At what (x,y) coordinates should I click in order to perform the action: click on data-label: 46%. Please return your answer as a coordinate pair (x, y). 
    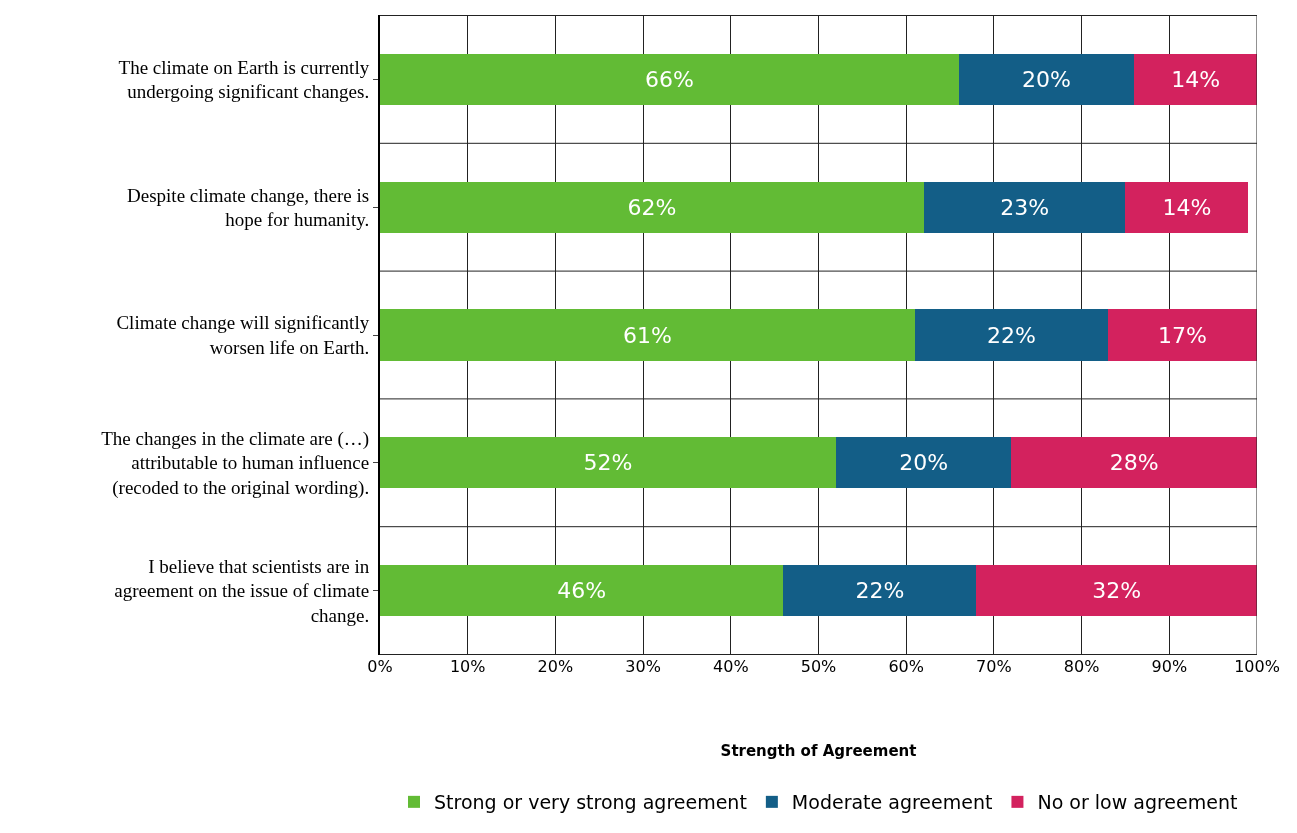
    Looking at the image, I should click on (582, 591).